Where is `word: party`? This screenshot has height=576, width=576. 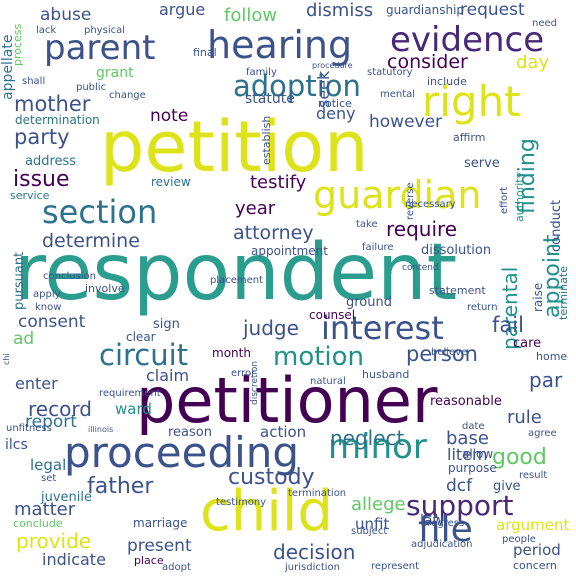 word: party is located at coordinates (42, 137).